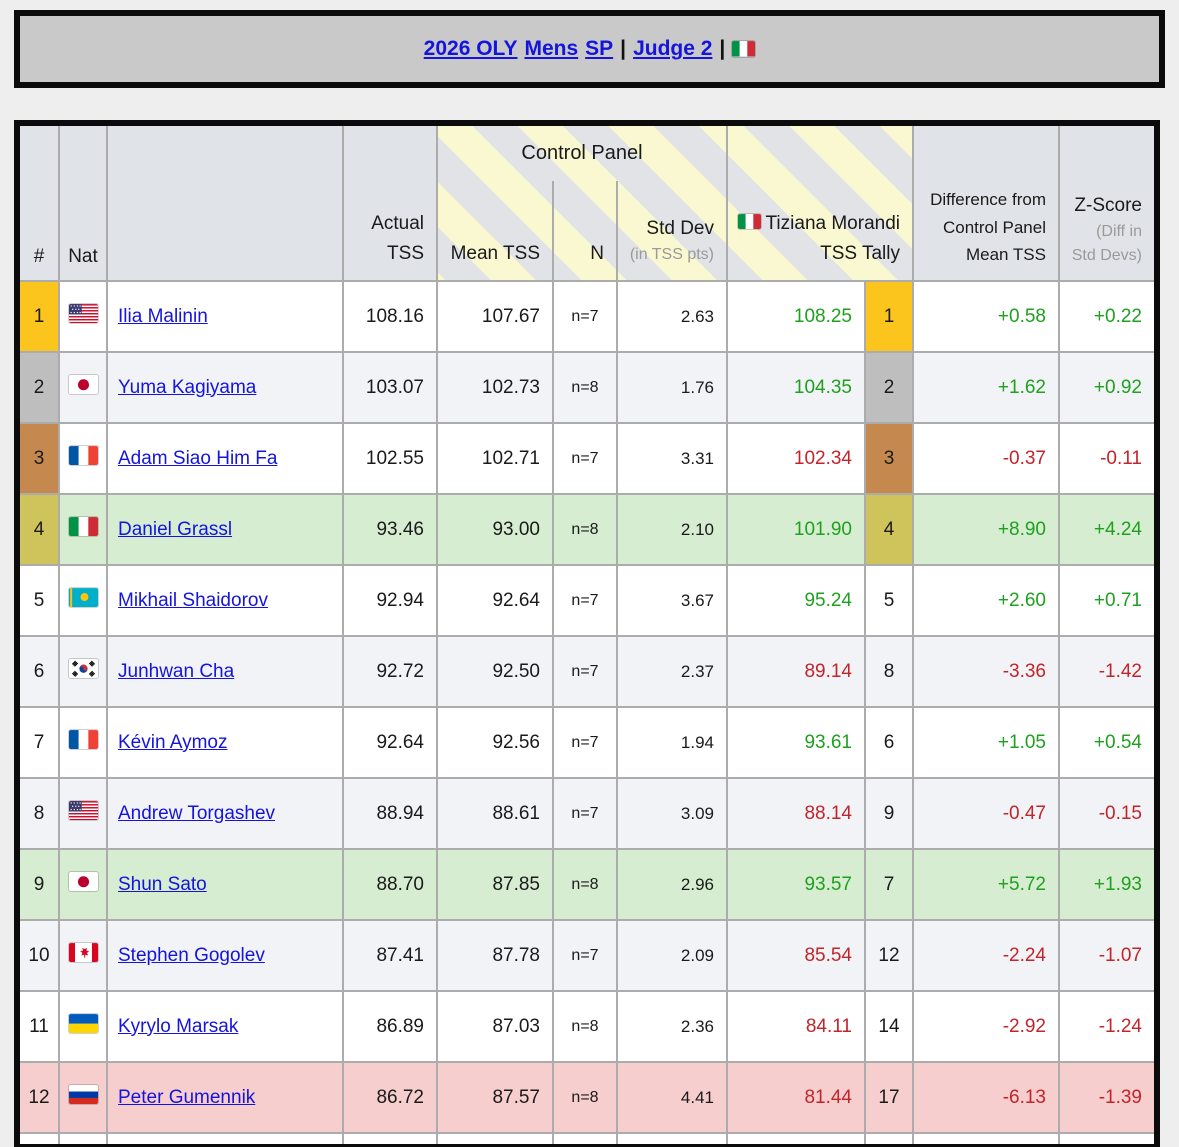 This screenshot has height=1147, width=1179. Describe the element at coordinates (38, 600) in the screenshot. I see `rank-cell: 5` at that location.